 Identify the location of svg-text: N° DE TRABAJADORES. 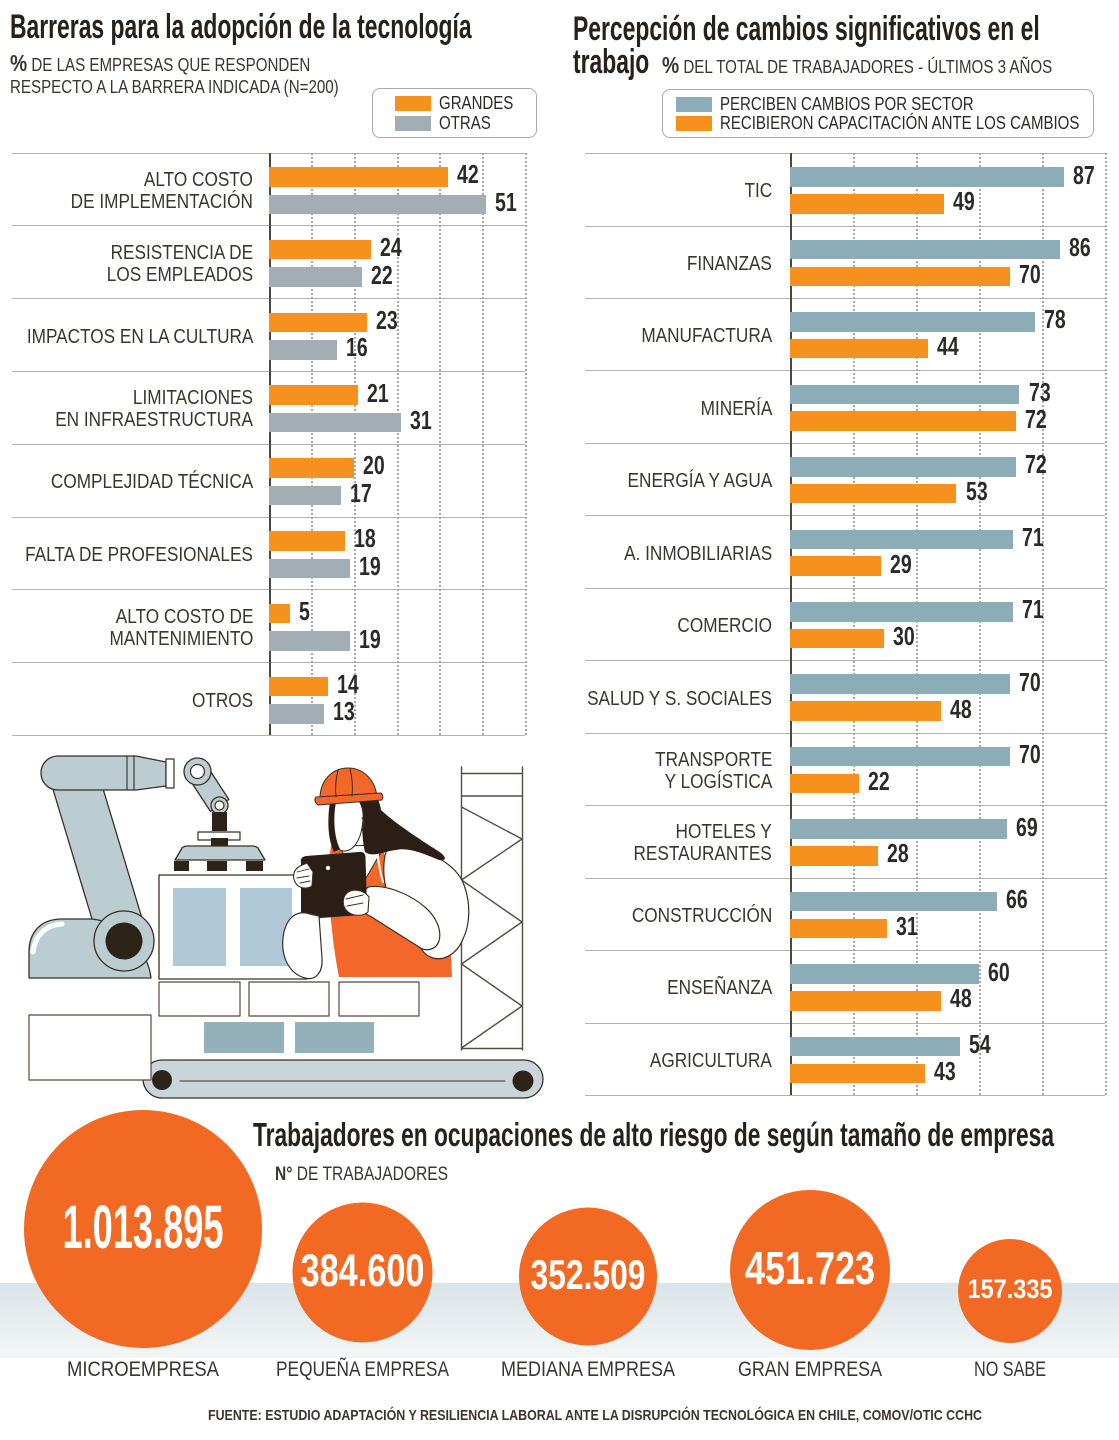
(361, 1174).